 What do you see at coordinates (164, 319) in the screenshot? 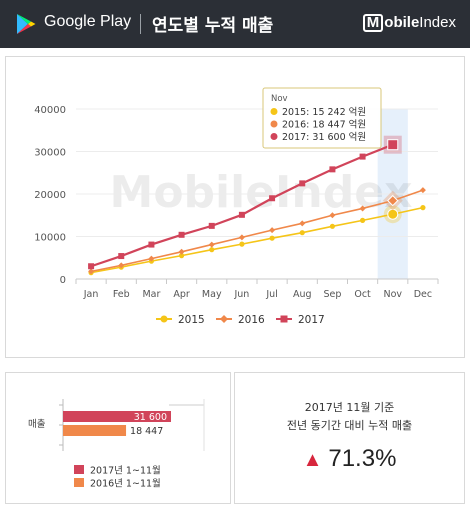
I see `legend-marker-2015` at bounding box center [164, 319].